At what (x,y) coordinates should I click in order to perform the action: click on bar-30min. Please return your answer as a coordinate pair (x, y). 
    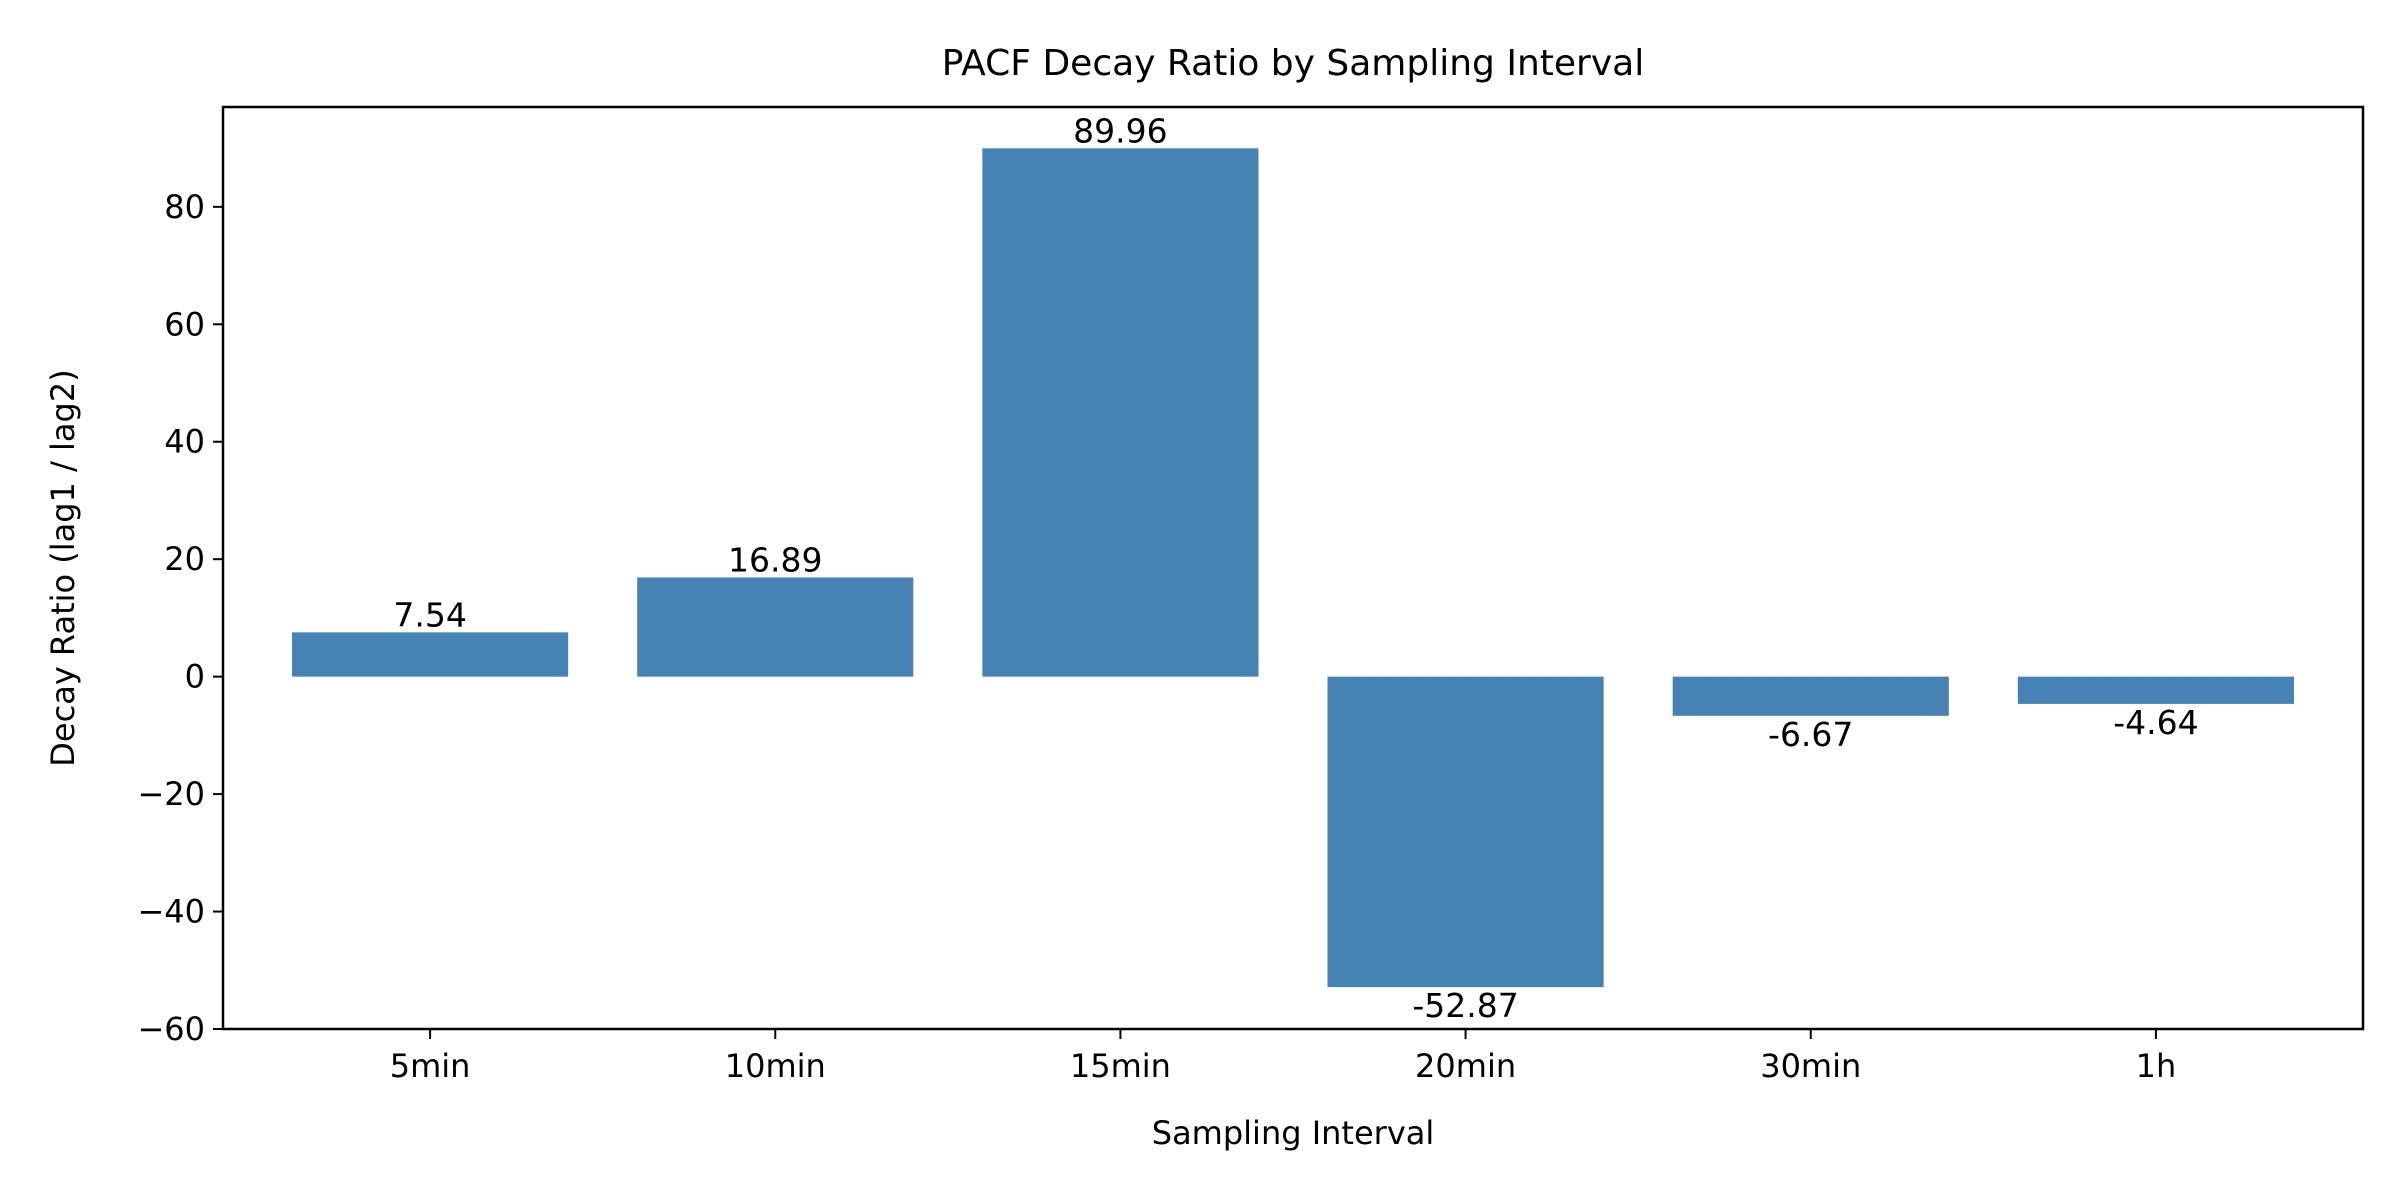
    Looking at the image, I should click on (1810, 696).